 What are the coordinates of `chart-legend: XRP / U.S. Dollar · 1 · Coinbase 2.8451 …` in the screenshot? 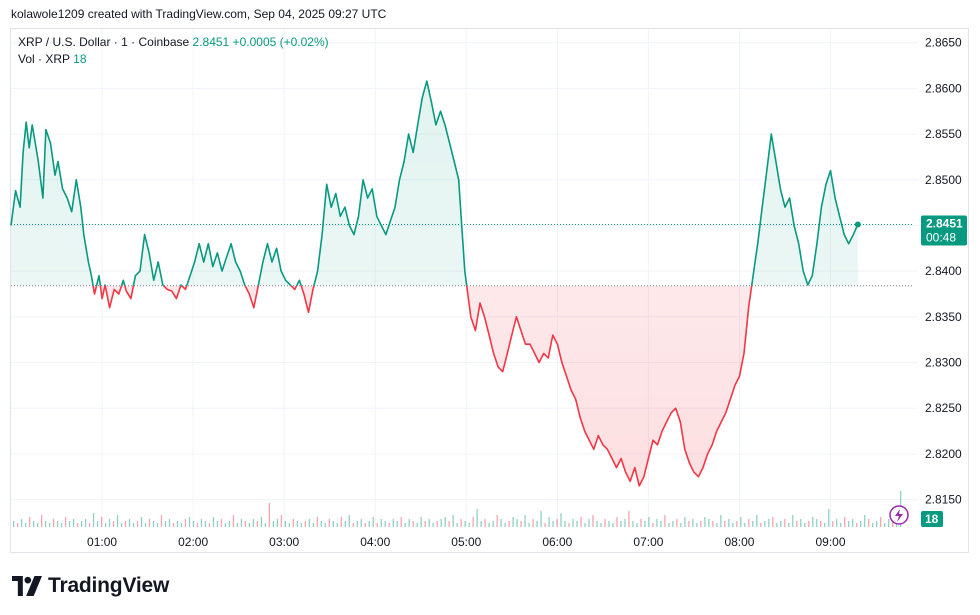 It's located at (173, 51).